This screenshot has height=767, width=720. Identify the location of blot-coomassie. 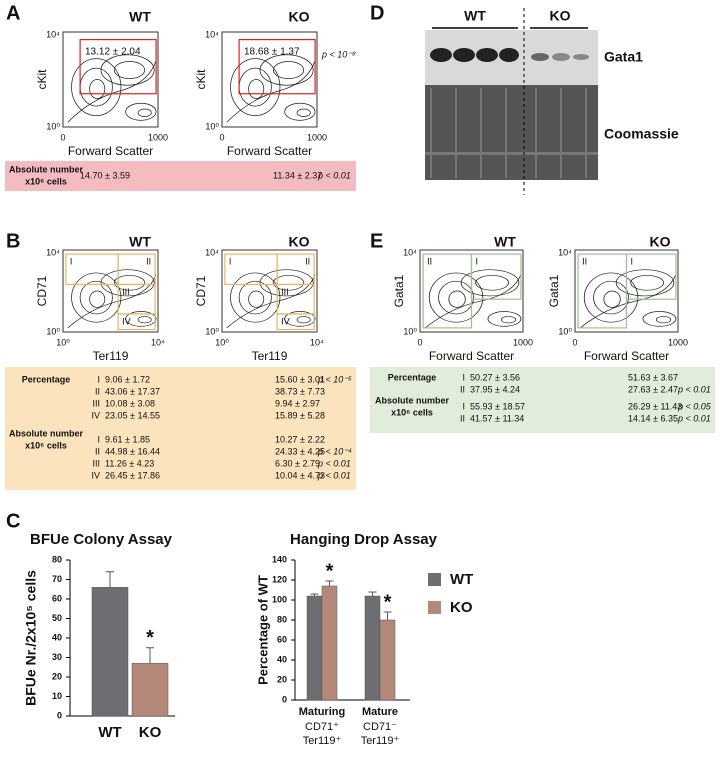
(511, 132).